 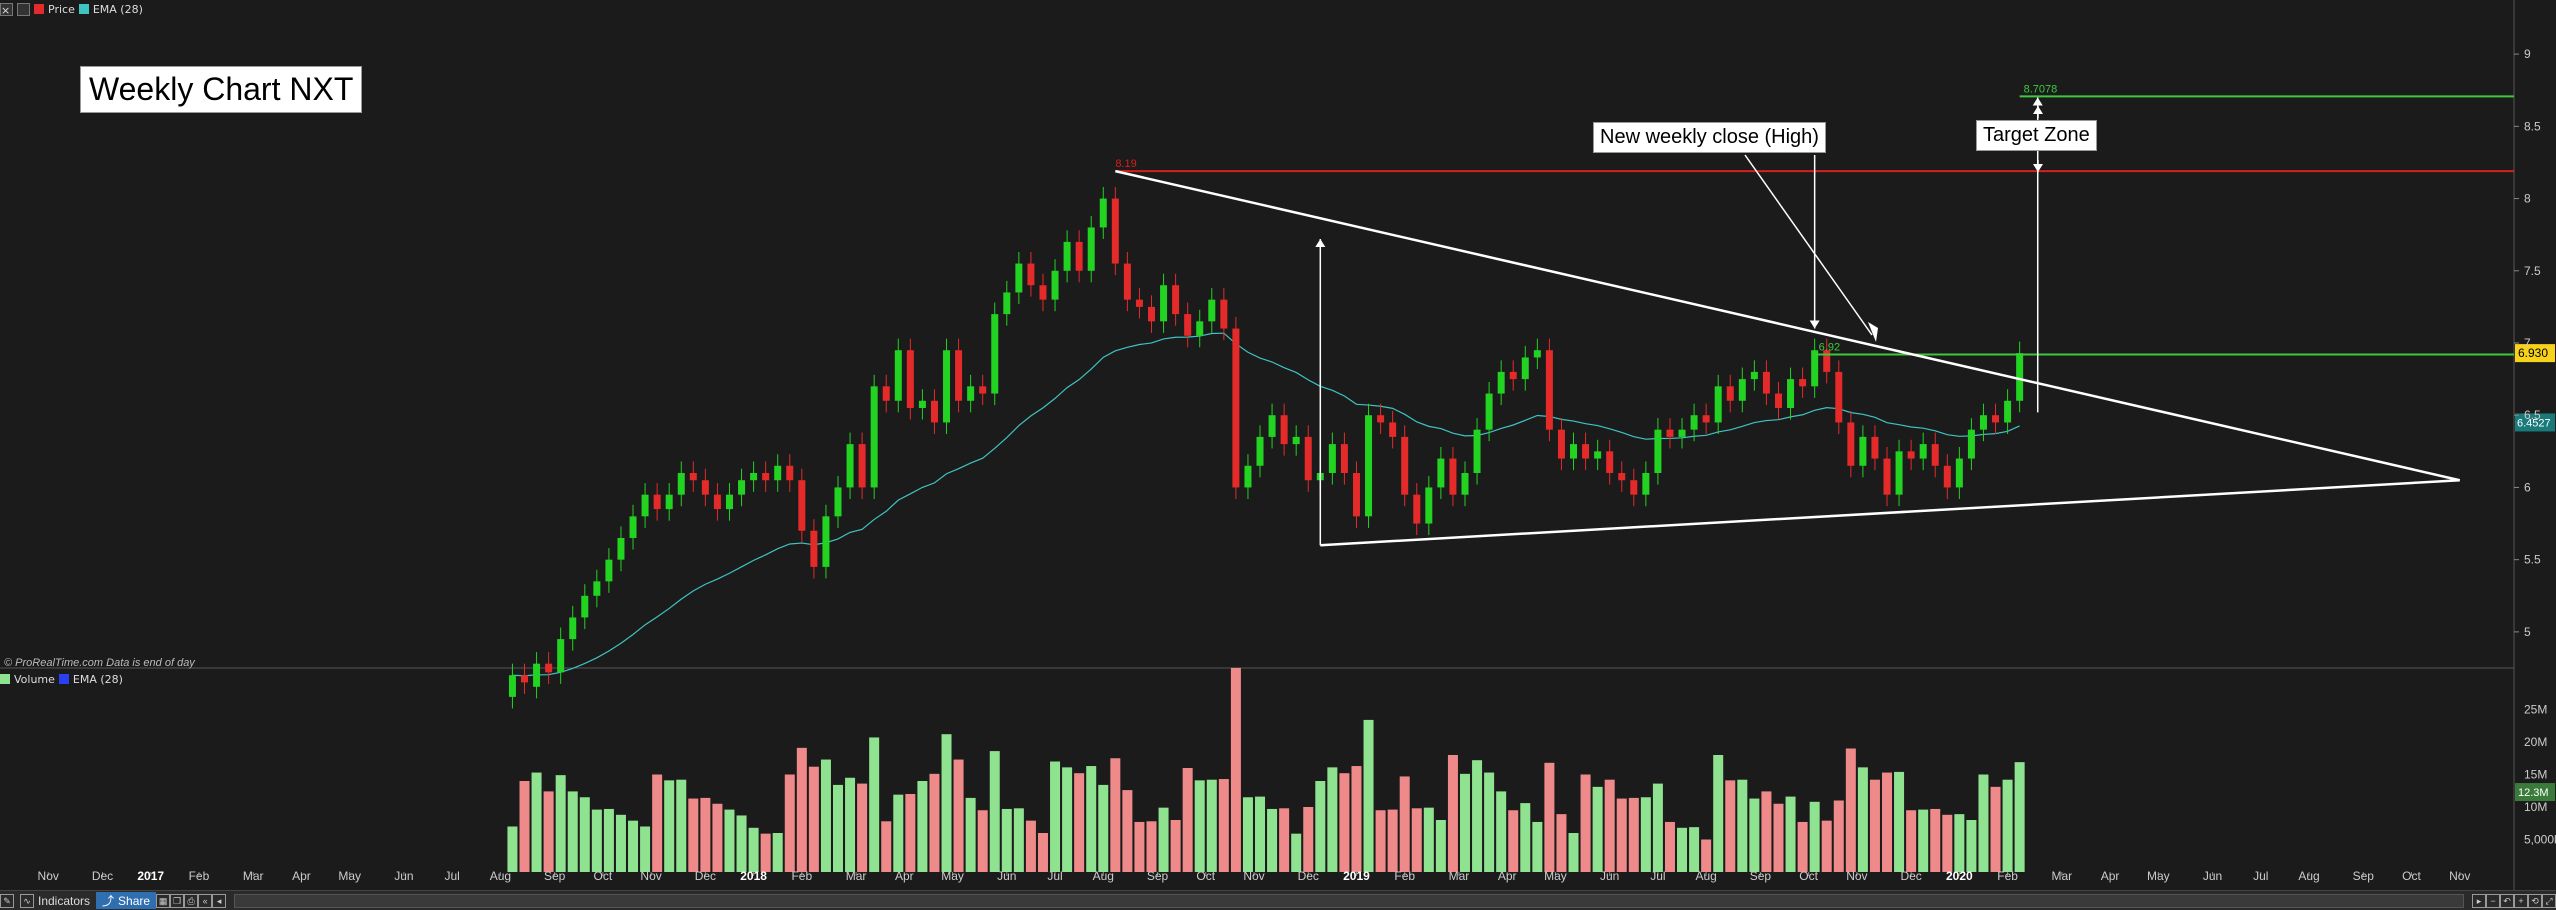 What do you see at coordinates (177, 900) in the screenshot?
I see `copy-icon: ❐` at bounding box center [177, 900].